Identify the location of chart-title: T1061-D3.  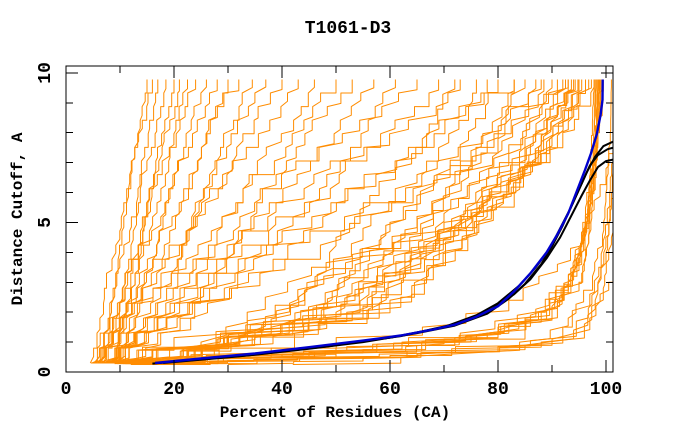
(348, 29).